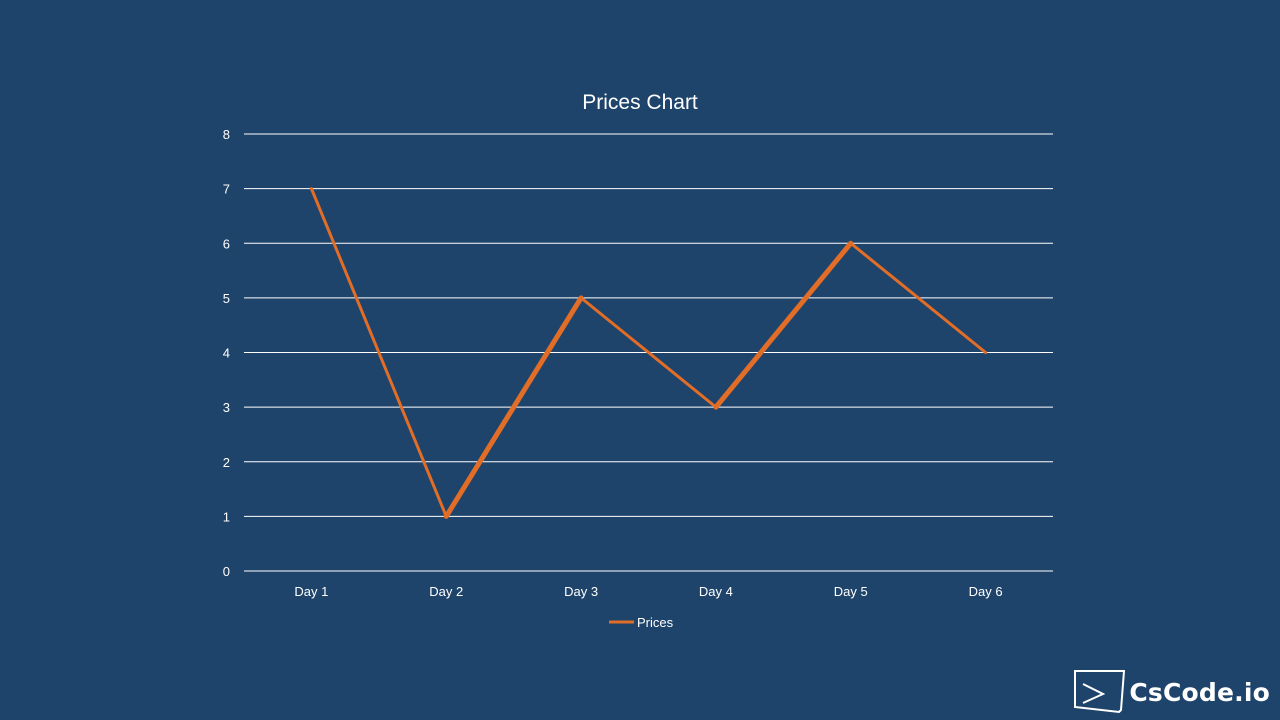 Image resolution: width=1280 pixels, height=720 pixels. Describe the element at coordinates (1199, 692) in the screenshot. I see `brand-text: CsCode.io` at that location.